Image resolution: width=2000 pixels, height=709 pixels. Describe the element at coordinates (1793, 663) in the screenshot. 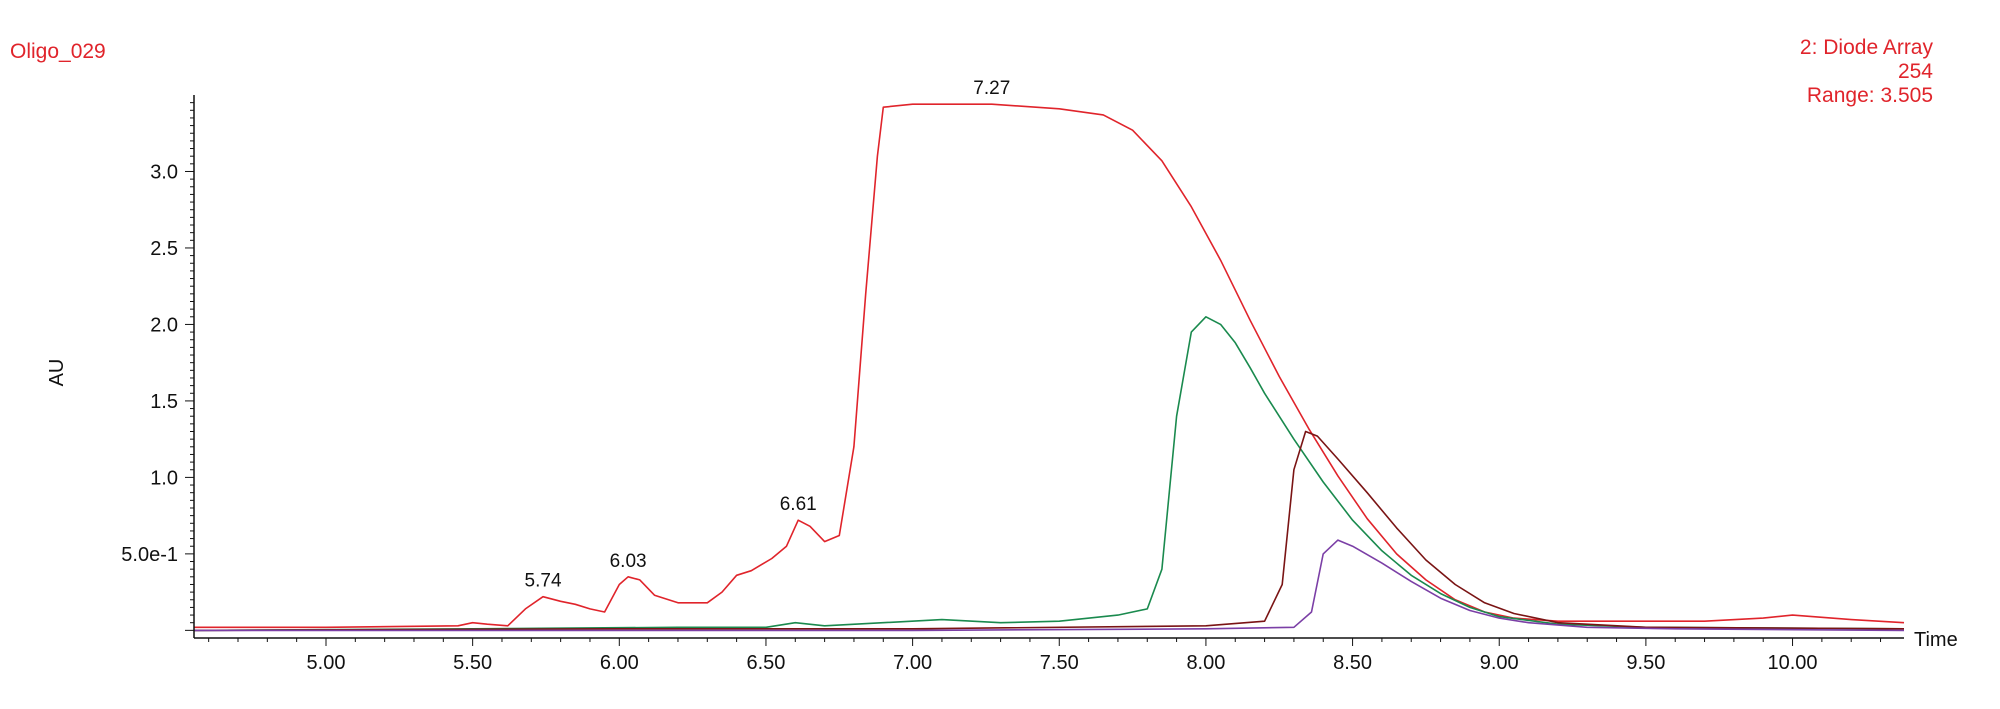

I see `x-tick-label: 10.00` at that location.